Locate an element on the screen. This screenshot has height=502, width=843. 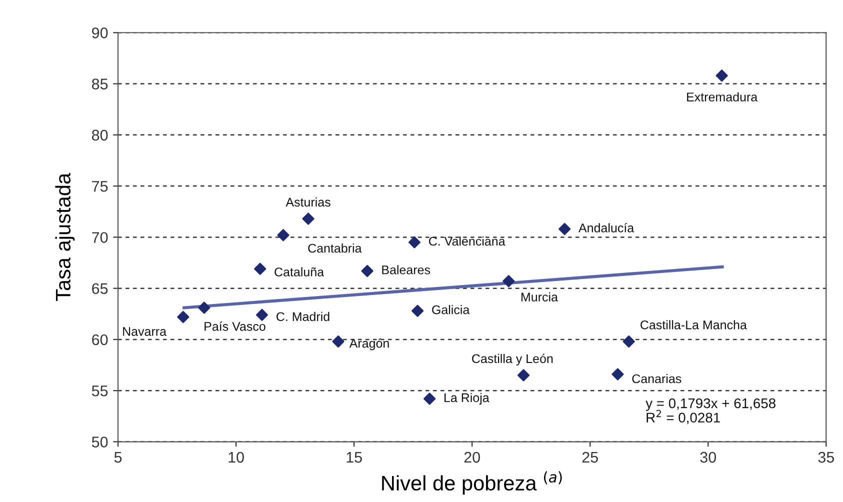
x-tick-label: 30 is located at coordinates (708, 457).